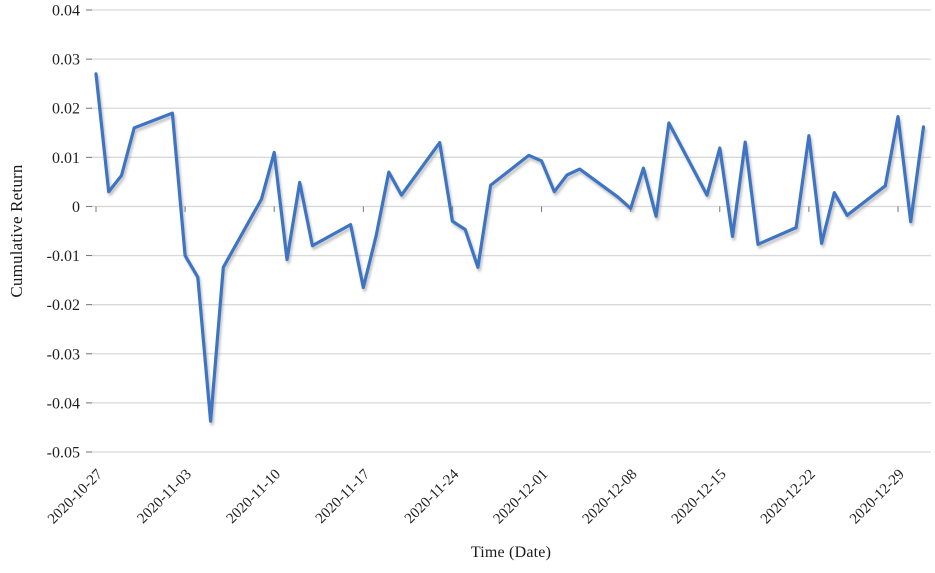 The image size is (935, 573). I want to click on x-tick-label: 2020-12-01, so click(521, 497).